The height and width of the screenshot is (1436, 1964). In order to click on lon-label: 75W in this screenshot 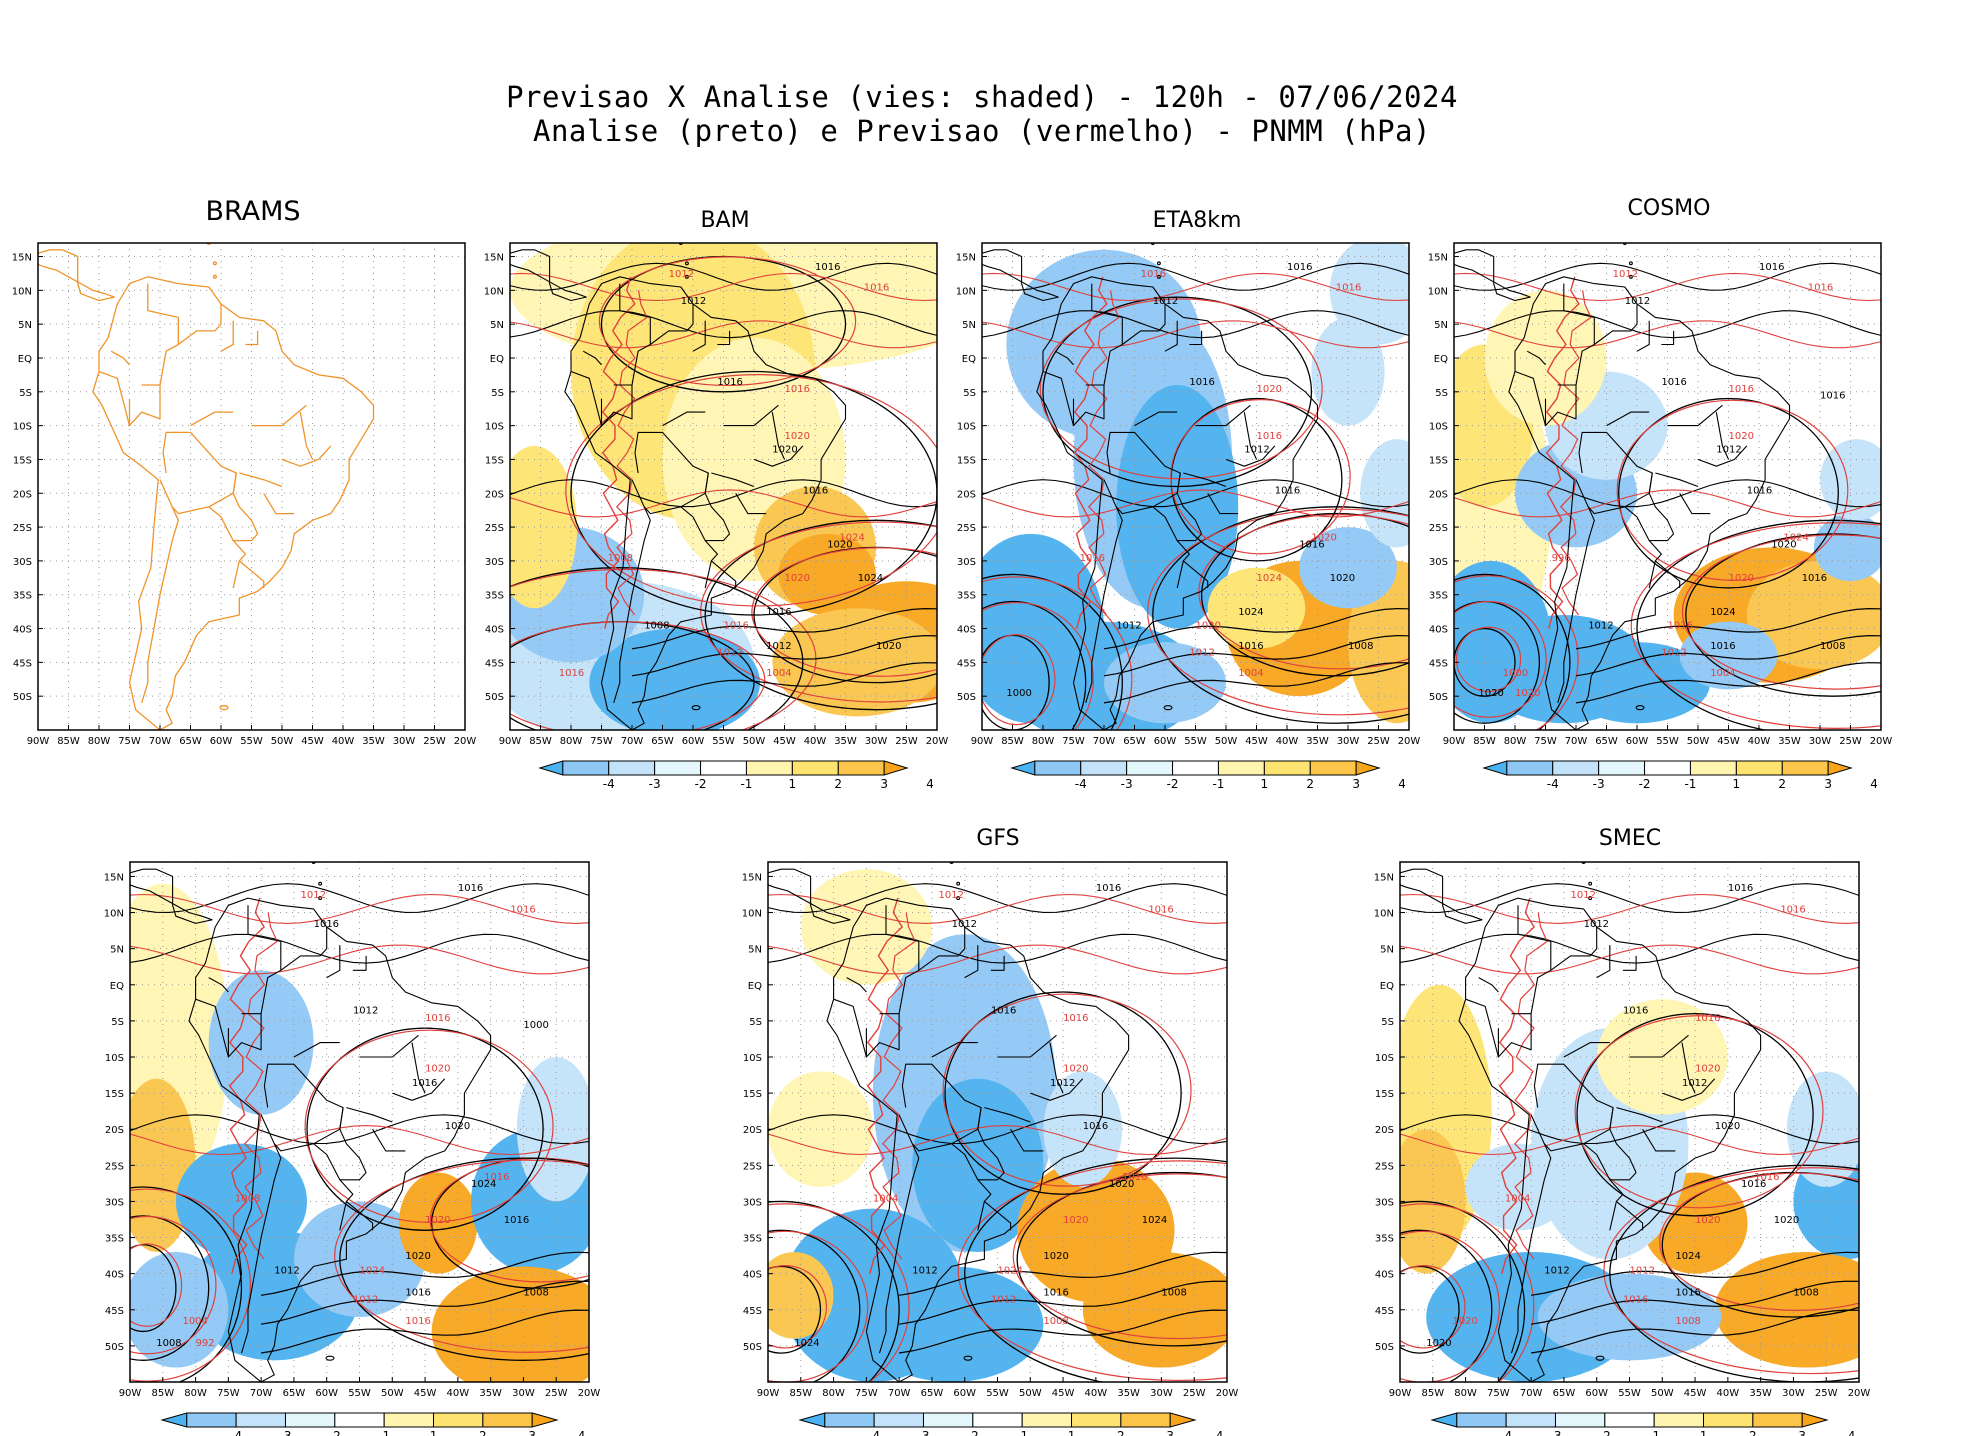, I will do `click(601, 741)`.